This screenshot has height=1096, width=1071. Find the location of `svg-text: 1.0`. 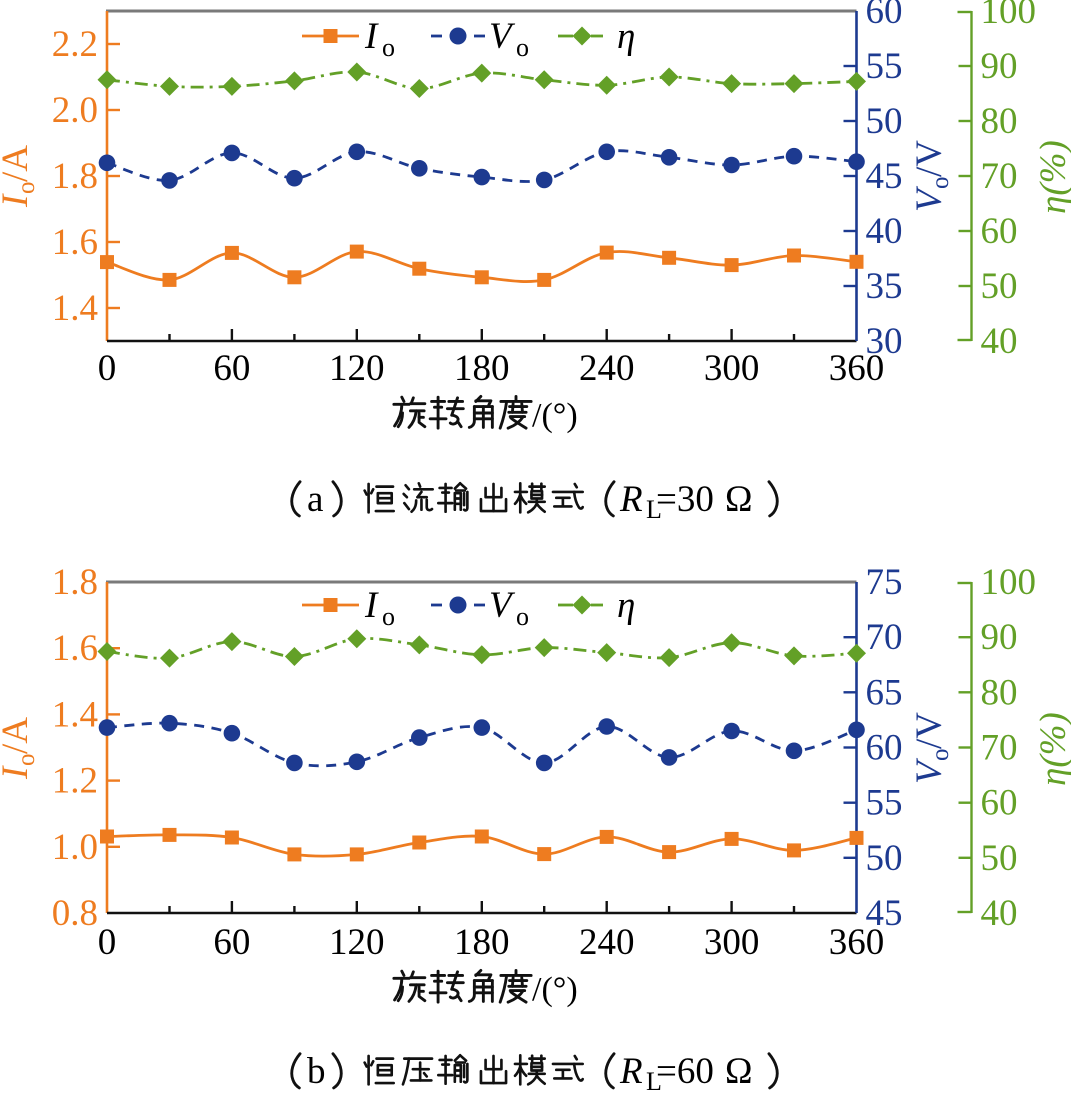

svg-text: 1.0 is located at coordinates (75, 847).